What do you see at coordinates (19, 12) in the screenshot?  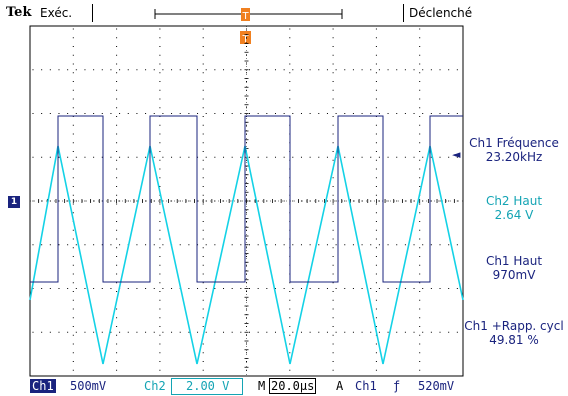 I see `brand-logo: Tek` at bounding box center [19, 12].